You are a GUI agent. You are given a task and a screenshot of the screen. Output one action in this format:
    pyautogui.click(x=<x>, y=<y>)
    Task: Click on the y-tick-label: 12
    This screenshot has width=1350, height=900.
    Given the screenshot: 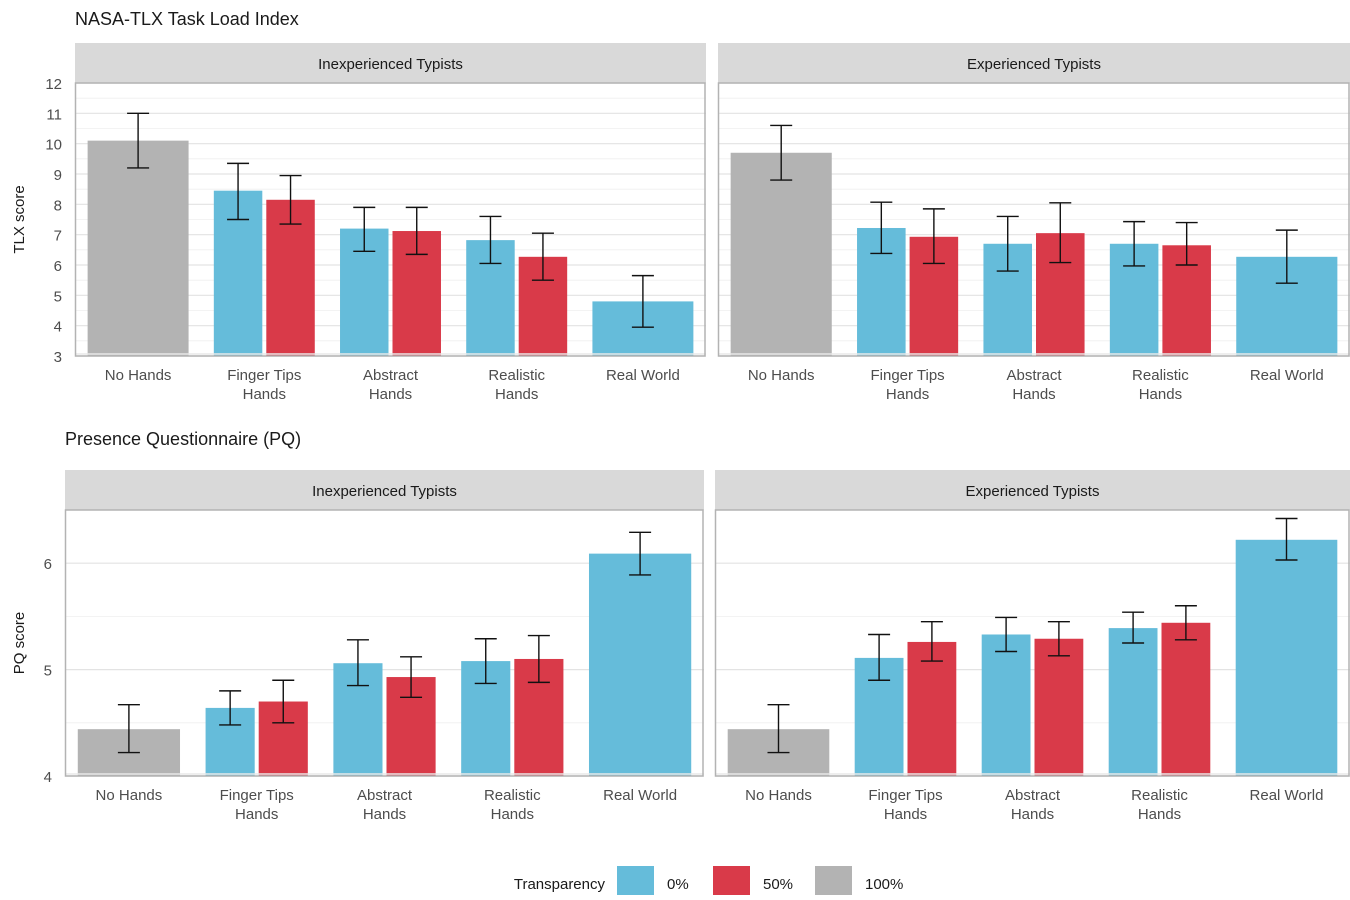 What is the action you would take?
    pyautogui.click(x=53, y=84)
    